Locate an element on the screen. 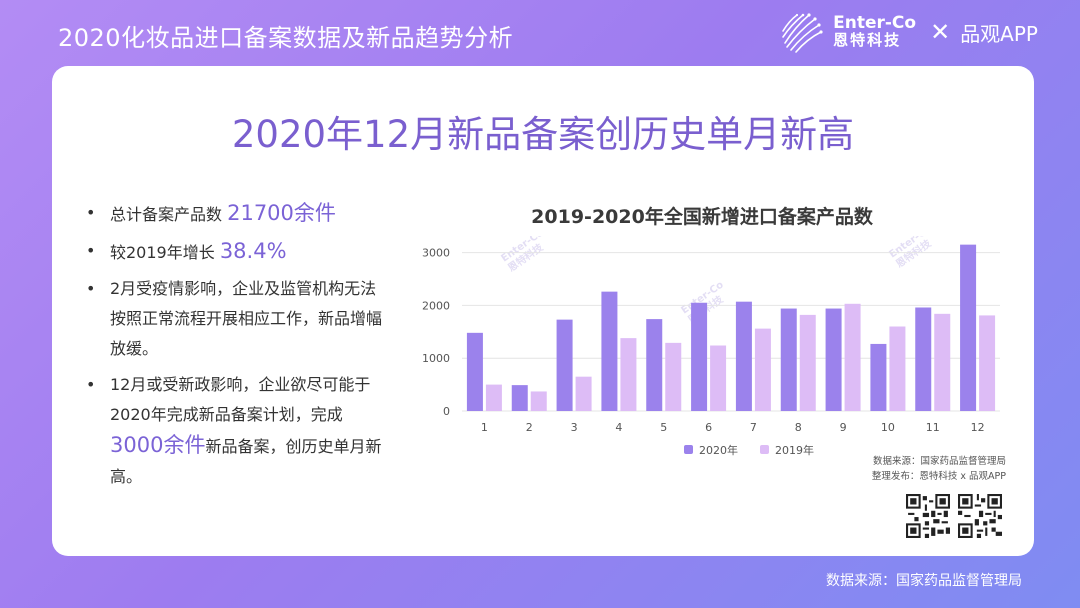 The height and width of the screenshot is (608, 1080). bullet-growth: 较2019年增长 38.4% is located at coordinates (237, 252).